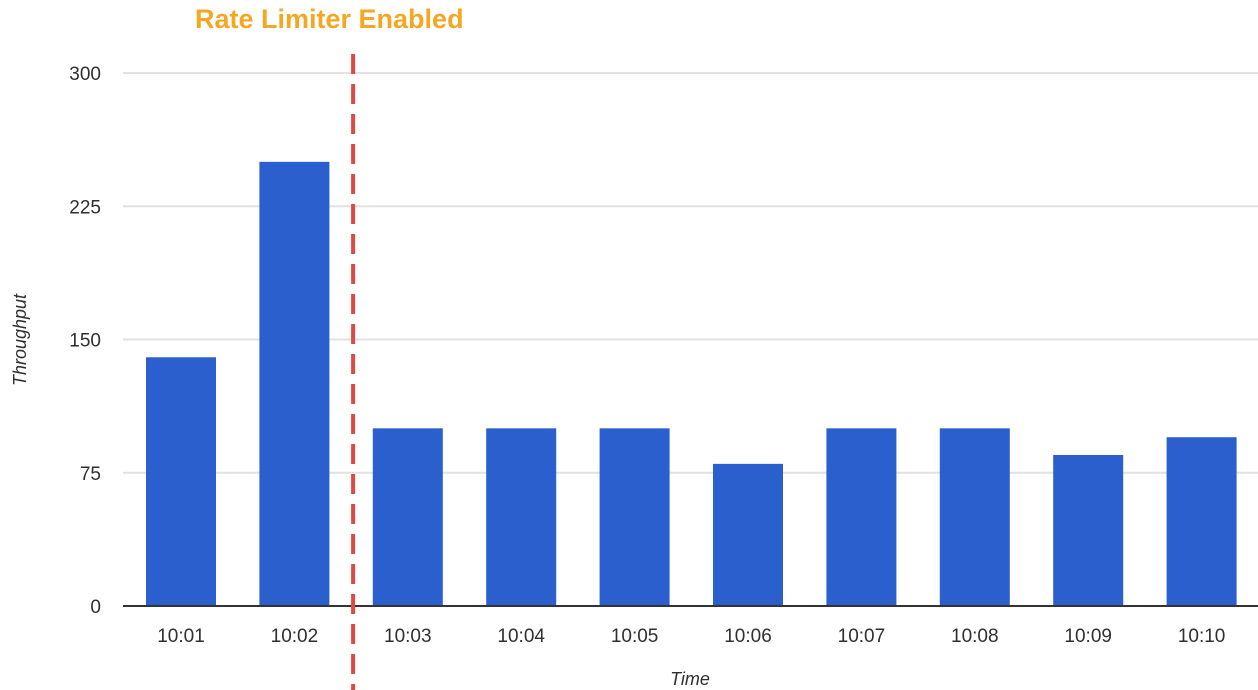 Image resolution: width=1258 pixels, height=690 pixels. I want to click on x-tick-label: 10:02, so click(295, 636).